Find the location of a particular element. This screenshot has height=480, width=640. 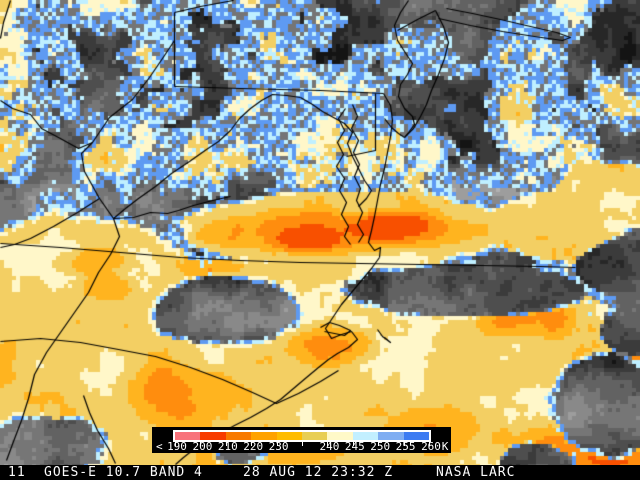

timestamp-label: 28 AUG 12 23:32 Z is located at coordinates (318, 472).